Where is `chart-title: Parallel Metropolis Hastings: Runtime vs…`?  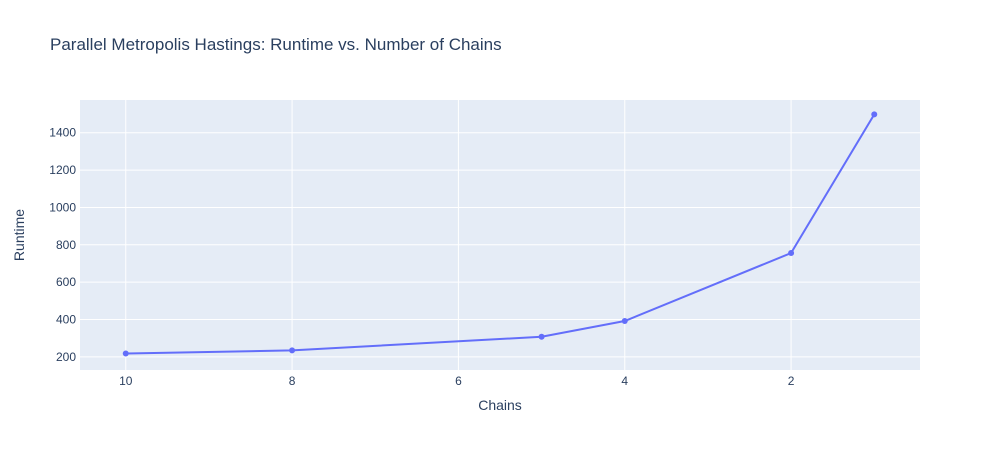 chart-title: Parallel Metropolis Hastings: Runtime vs… is located at coordinates (276, 44).